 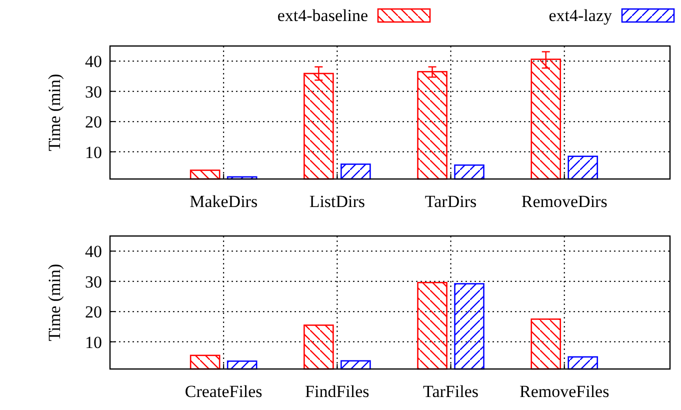 What do you see at coordinates (565, 391) in the screenshot?
I see `x-tick-label: RemoveFiles` at bounding box center [565, 391].